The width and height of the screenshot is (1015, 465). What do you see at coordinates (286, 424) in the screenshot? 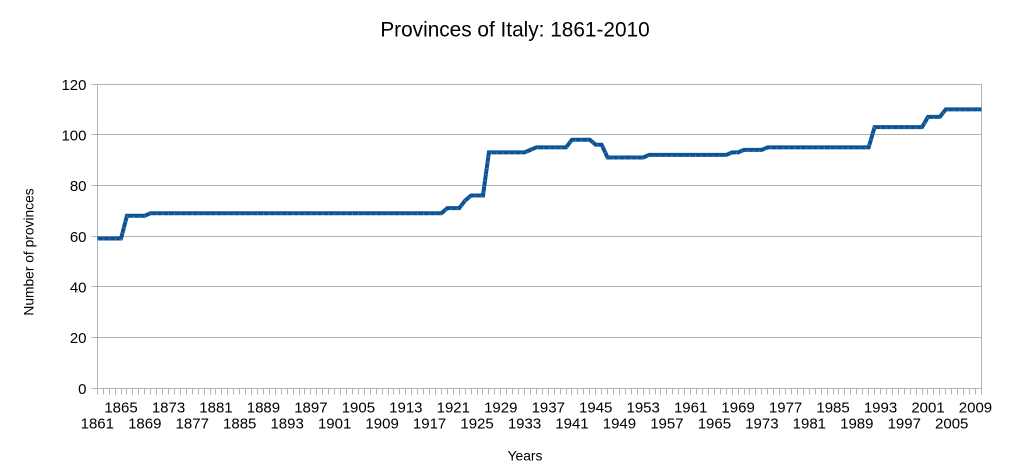
I see `svg-text: 1893` at bounding box center [286, 424].